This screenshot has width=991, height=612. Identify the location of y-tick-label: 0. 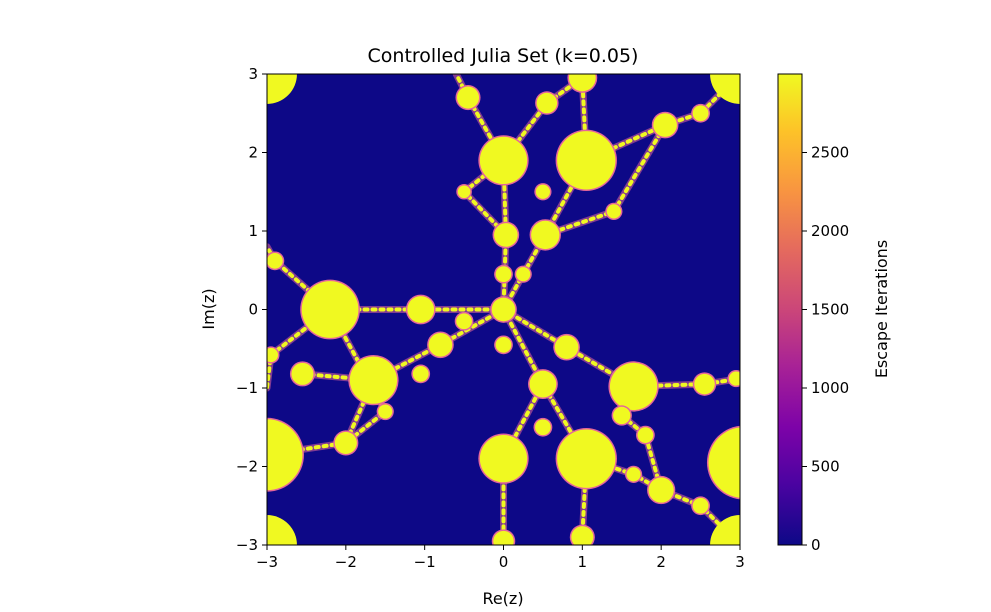
(253, 310).